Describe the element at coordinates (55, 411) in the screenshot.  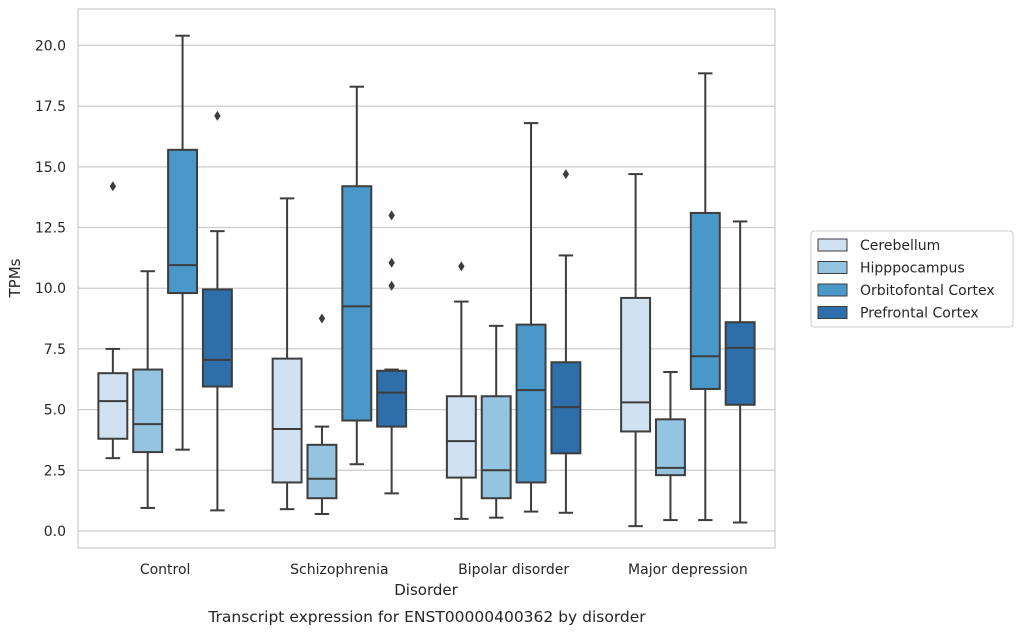
I see `y-tick-label: 5.0` at that location.